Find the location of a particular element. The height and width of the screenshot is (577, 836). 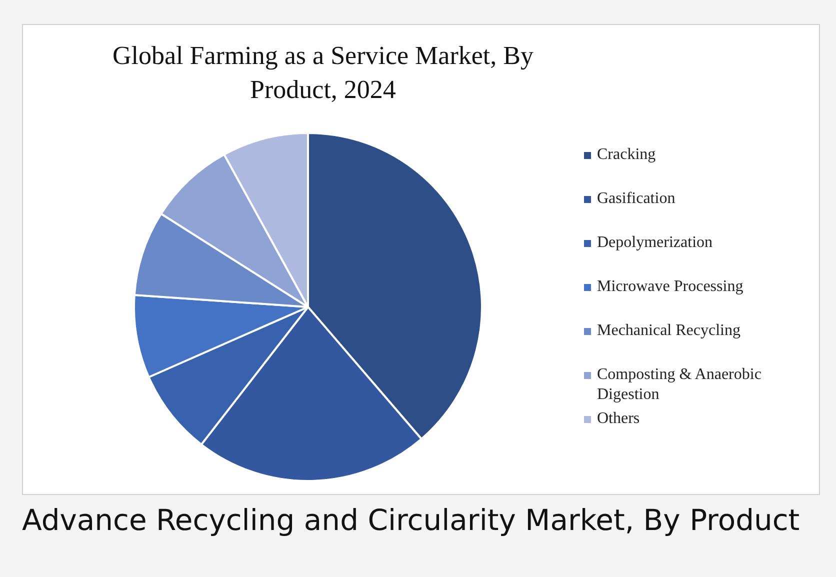

legend-label: Microwave Processing is located at coordinates (670, 287).